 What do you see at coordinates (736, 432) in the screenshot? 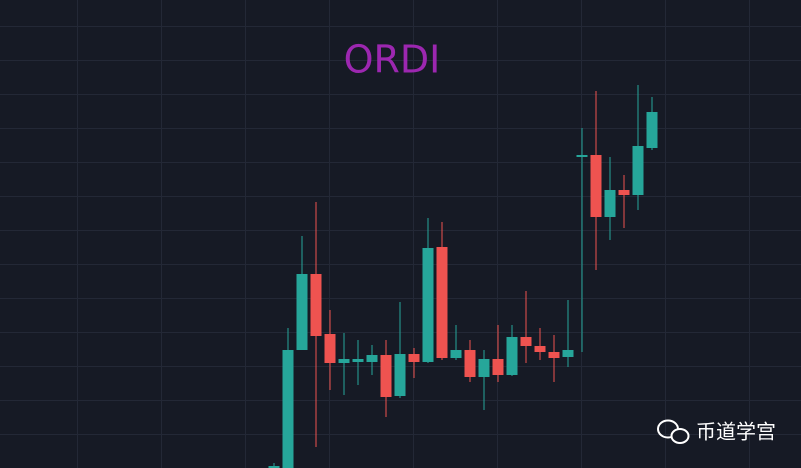
I see `watermark-text: 币道学宫` at bounding box center [736, 432].